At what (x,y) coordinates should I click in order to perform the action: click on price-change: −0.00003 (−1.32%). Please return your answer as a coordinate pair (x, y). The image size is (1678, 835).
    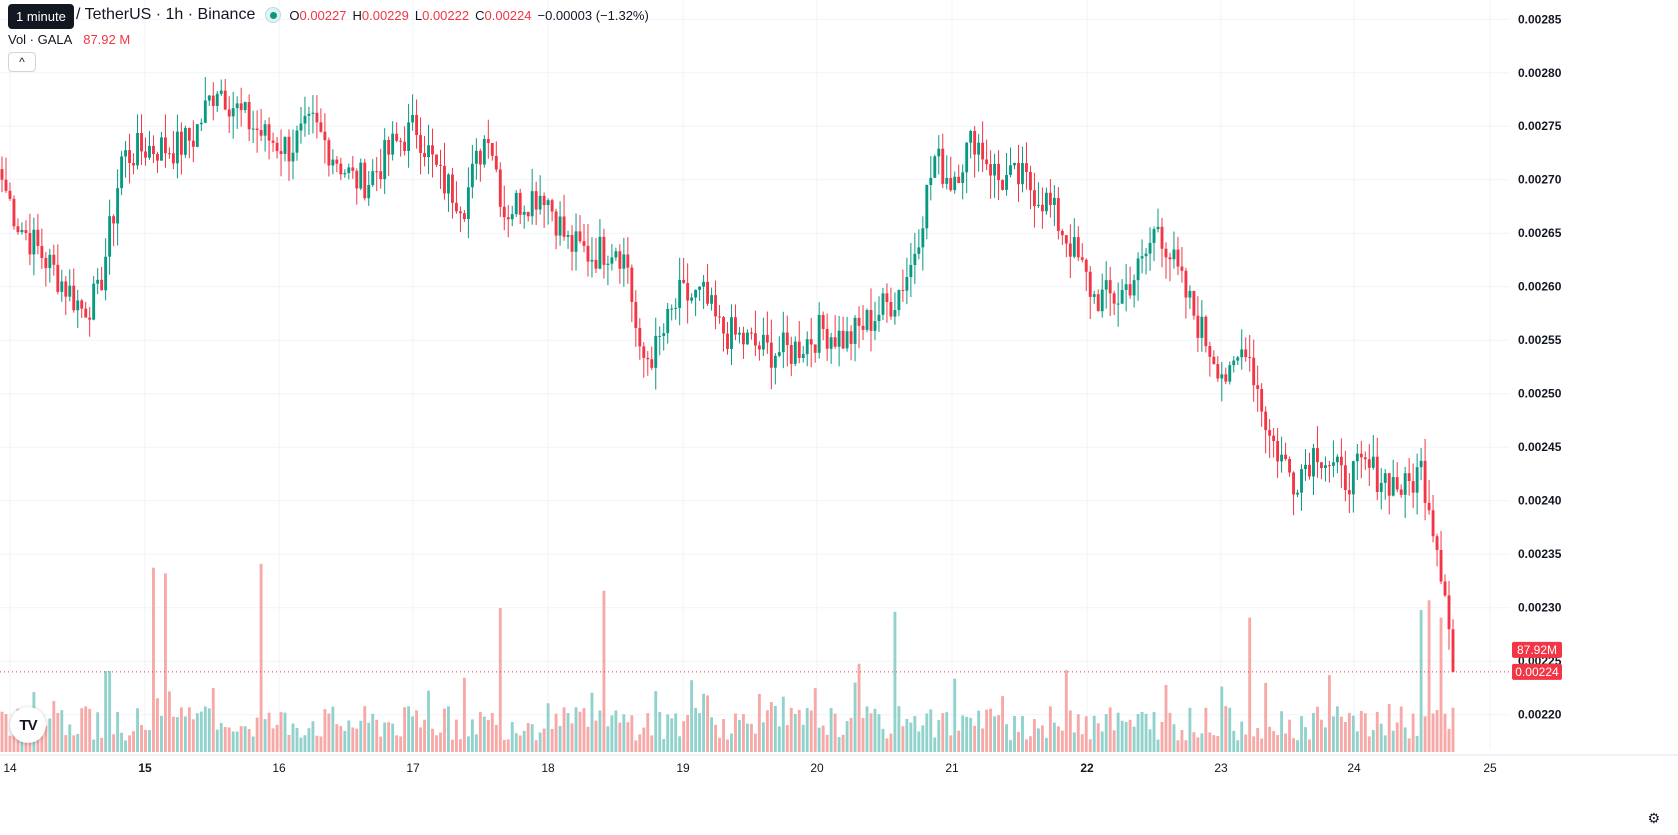
    Looking at the image, I should click on (593, 15).